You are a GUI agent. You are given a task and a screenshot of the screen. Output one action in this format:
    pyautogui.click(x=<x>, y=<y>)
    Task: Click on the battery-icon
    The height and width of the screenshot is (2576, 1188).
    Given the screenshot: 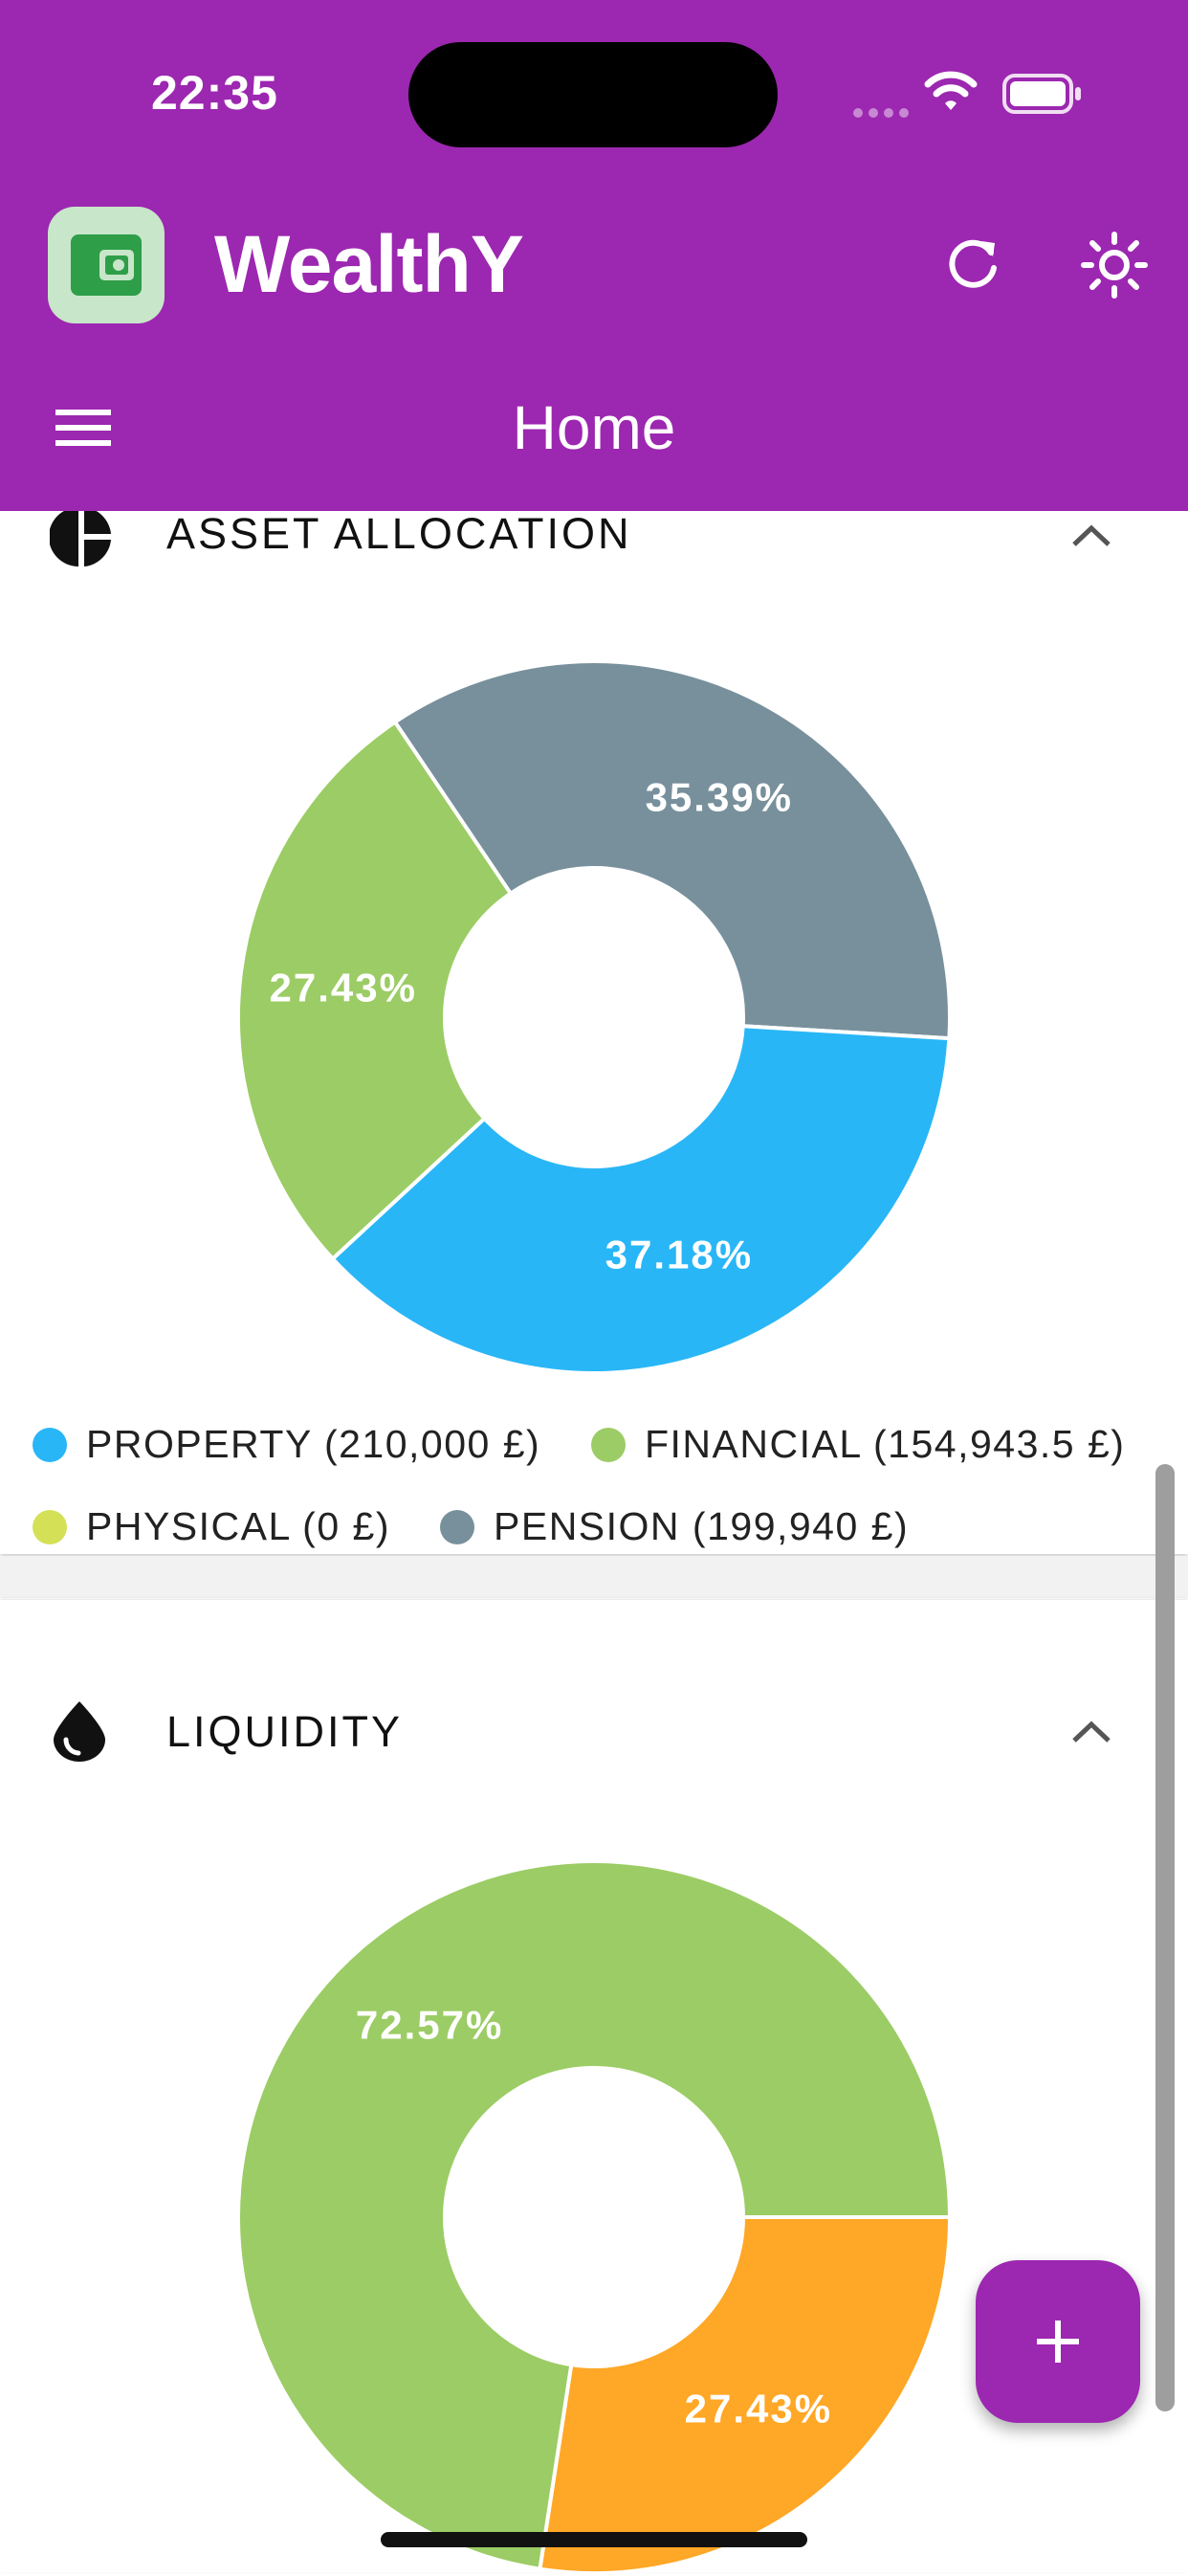 What is the action you would take?
    pyautogui.click(x=1041, y=94)
    